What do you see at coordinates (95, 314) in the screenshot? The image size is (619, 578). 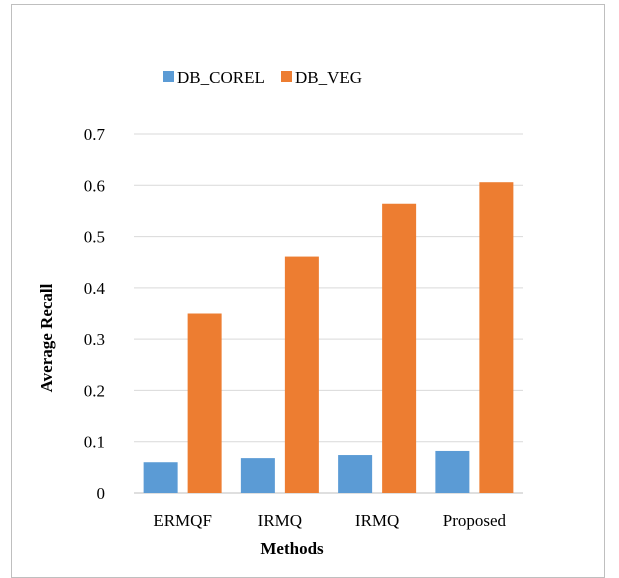 I see `y-axis-ticks: 0 0.1 0.2 0.3 0.4 0.5 0.6 0.7` at bounding box center [95, 314].